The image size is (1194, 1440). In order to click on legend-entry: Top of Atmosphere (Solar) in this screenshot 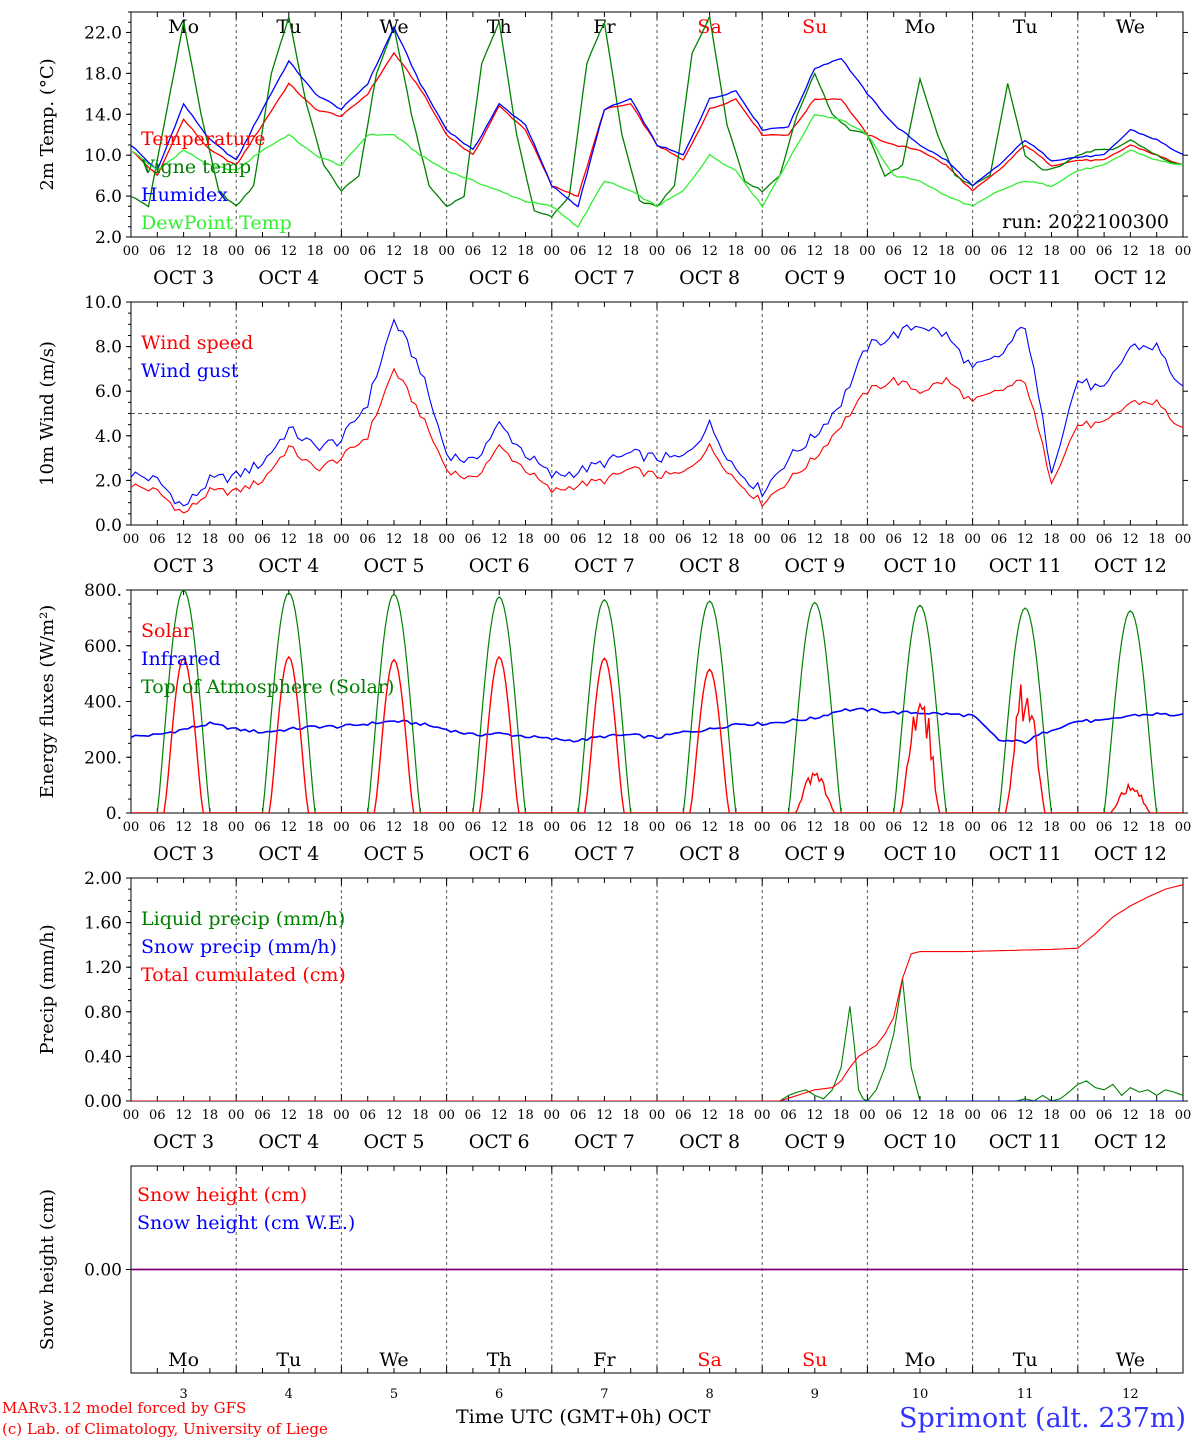, I will do `click(267, 687)`.